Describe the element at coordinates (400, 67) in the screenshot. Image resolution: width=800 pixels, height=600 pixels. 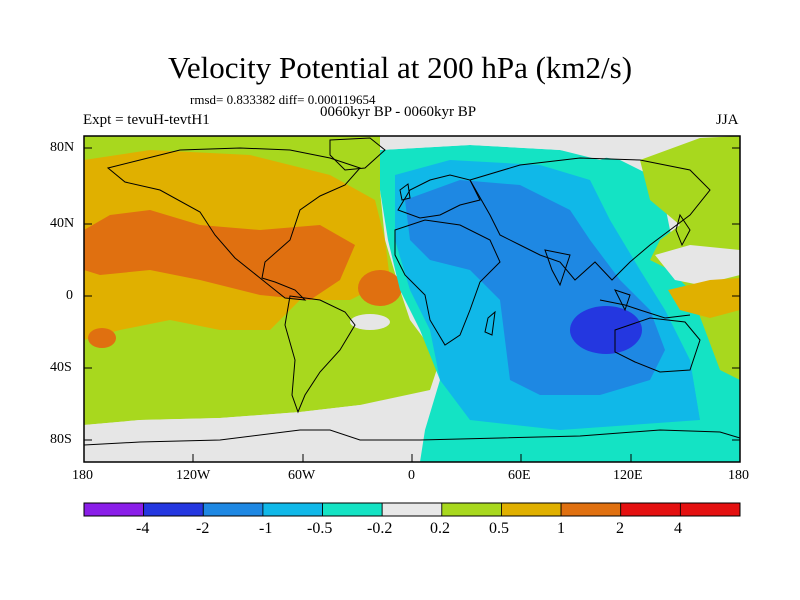
I see `map-title: Velocity Potential at 200 hPa (km2/s)` at that location.